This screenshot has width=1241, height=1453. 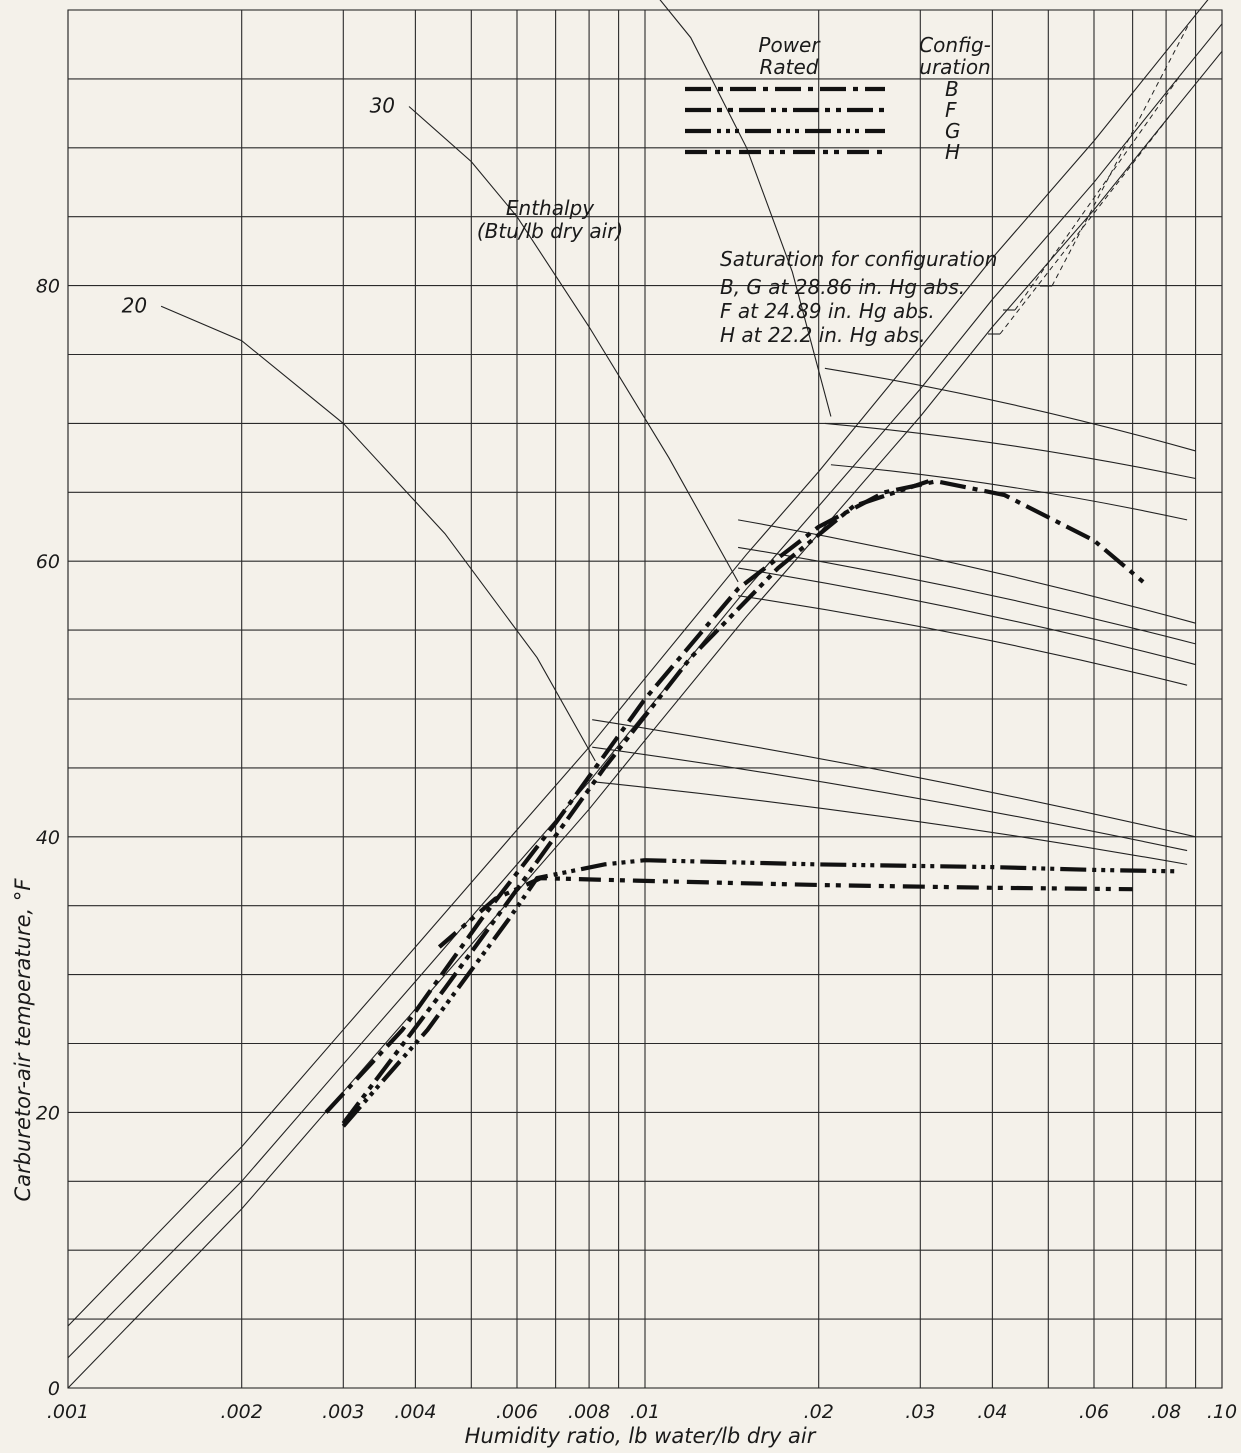 What do you see at coordinates (1094, 1412) in the screenshot?
I see `x-tick-label: .06` at bounding box center [1094, 1412].